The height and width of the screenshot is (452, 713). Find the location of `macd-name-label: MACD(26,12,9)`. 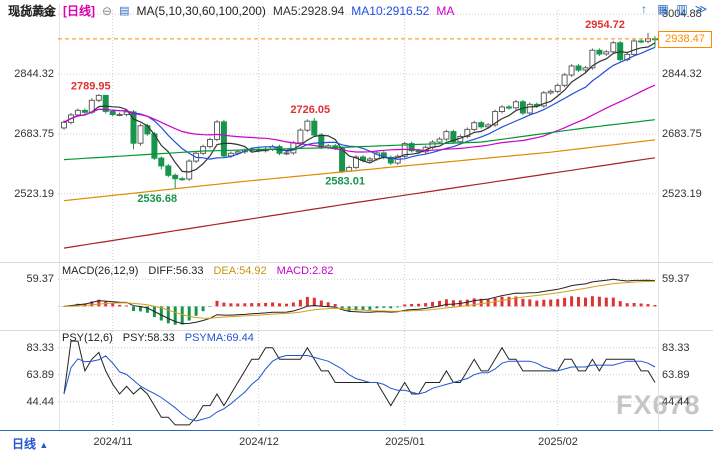

macd-name-label: MACD(26,12,9) is located at coordinates (100, 271).